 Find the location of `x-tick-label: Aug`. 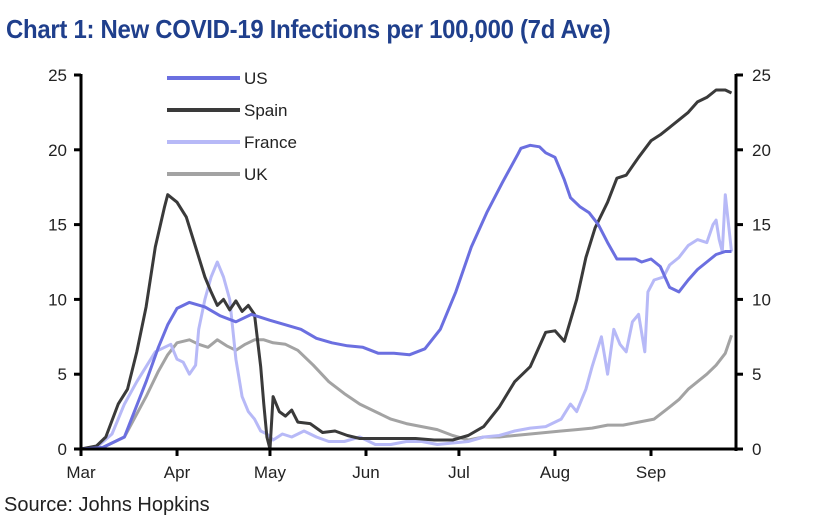

x-tick-label: Aug is located at coordinates (555, 472).